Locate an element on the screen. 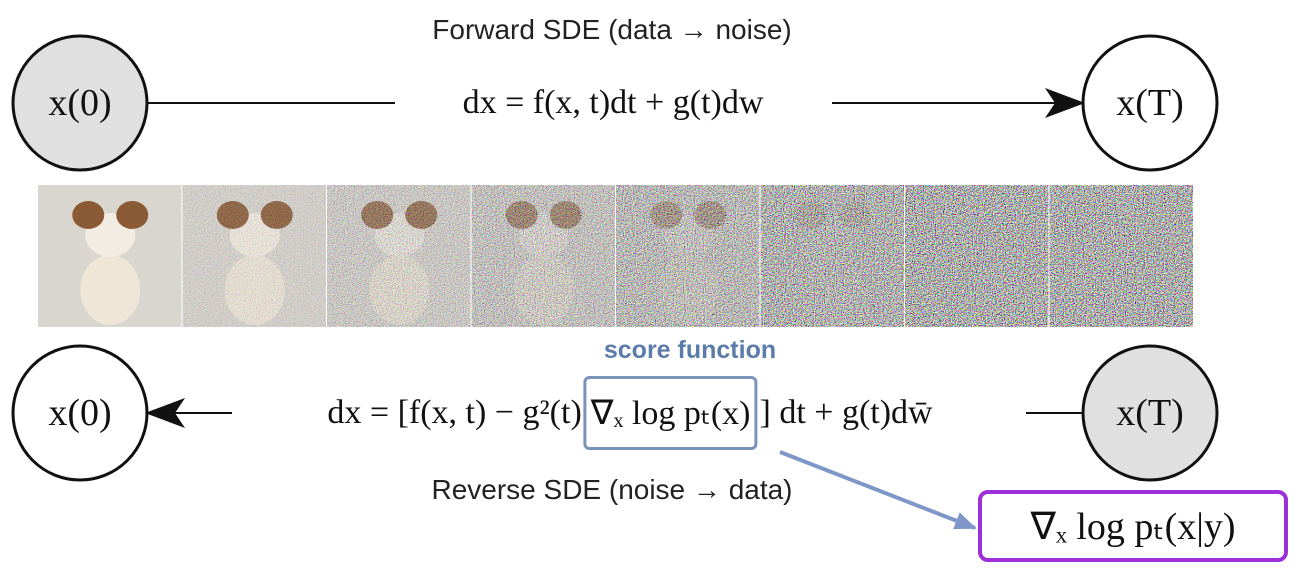 The height and width of the screenshot is (580, 1306). equation-part: ] dt + g(t)dw̄ is located at coordinates (846, 412).